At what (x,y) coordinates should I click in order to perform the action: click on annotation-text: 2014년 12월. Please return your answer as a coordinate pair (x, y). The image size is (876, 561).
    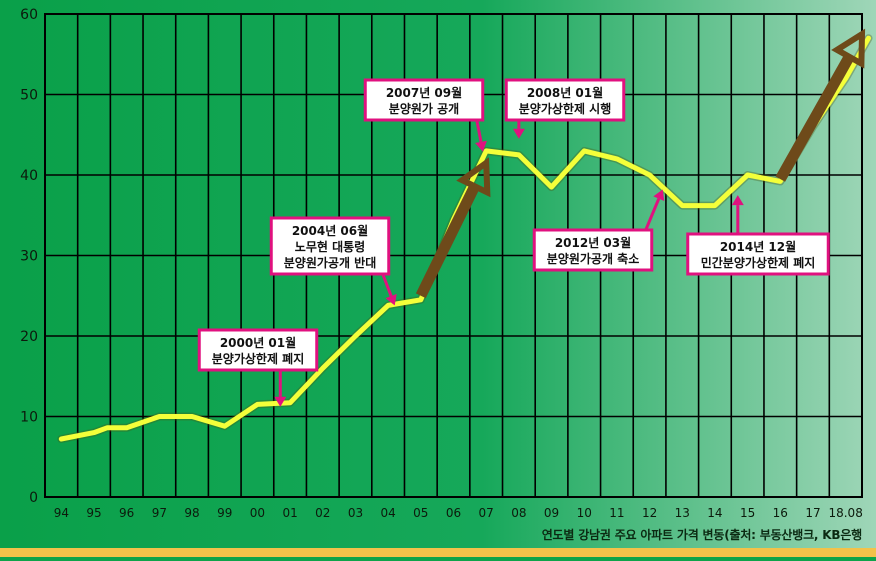
    Looking at the image, I should click on (758, 246).